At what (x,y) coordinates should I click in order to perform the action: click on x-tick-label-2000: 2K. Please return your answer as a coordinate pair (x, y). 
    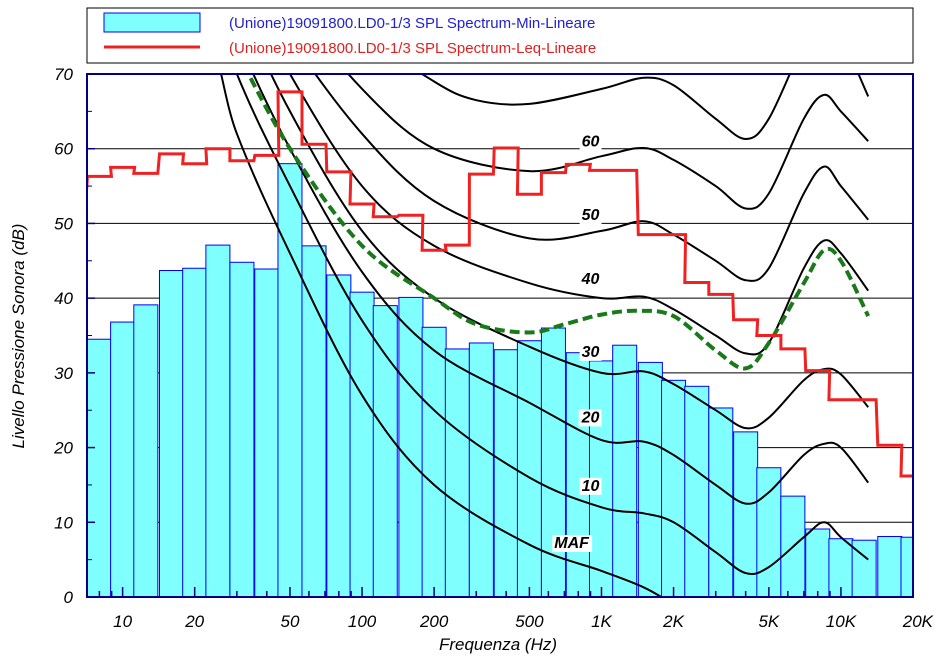
    Looking at the image, I should click on (673, 621).